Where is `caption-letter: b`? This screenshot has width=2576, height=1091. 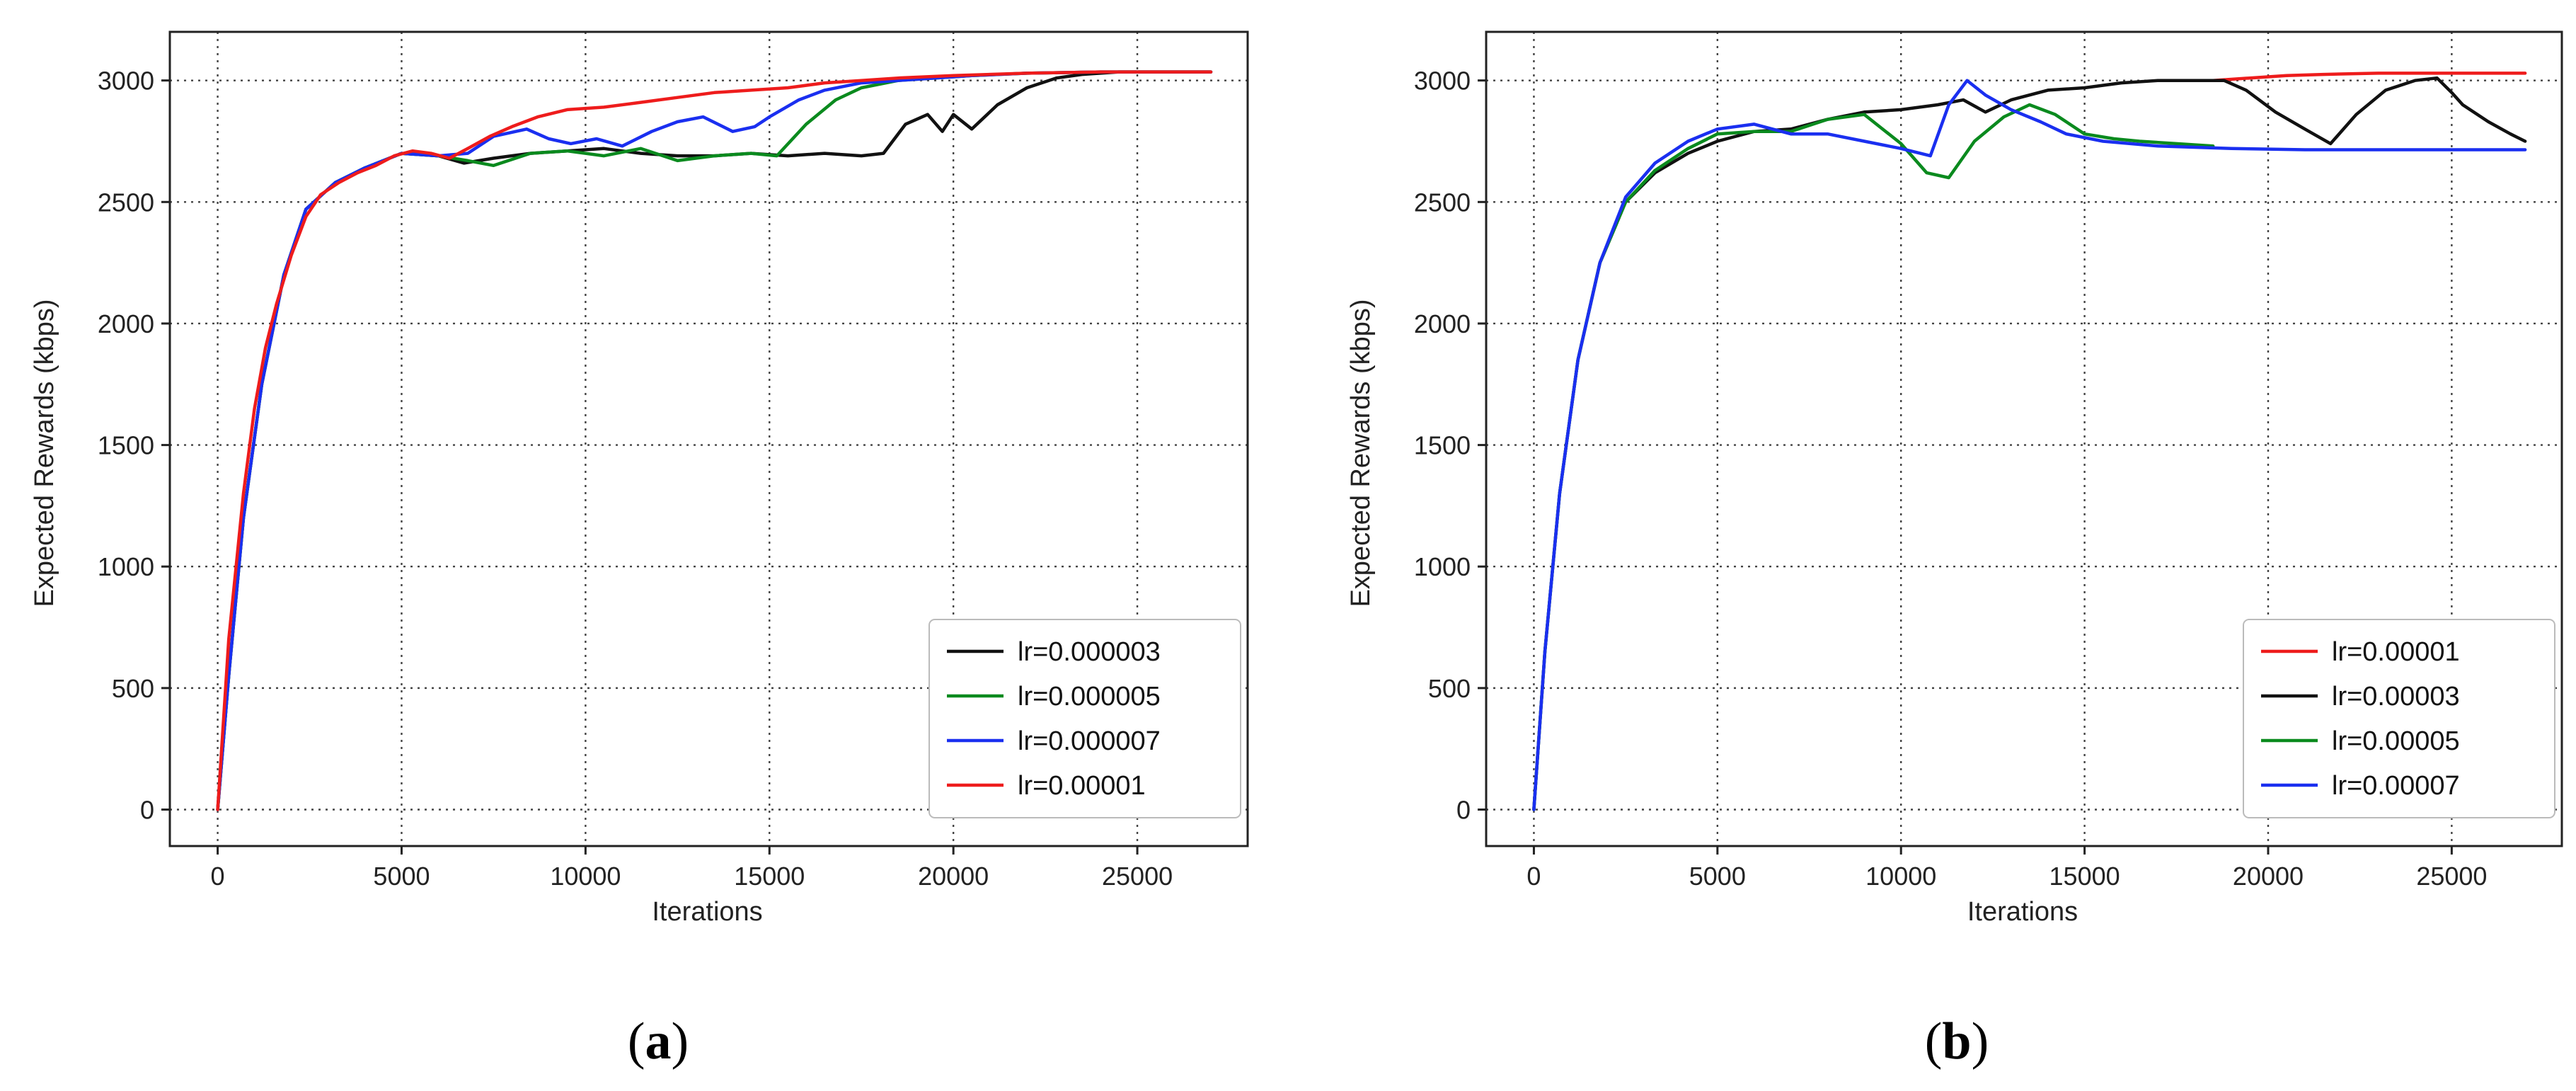 caption-letter: b is located at coordinates (1957, 1041).